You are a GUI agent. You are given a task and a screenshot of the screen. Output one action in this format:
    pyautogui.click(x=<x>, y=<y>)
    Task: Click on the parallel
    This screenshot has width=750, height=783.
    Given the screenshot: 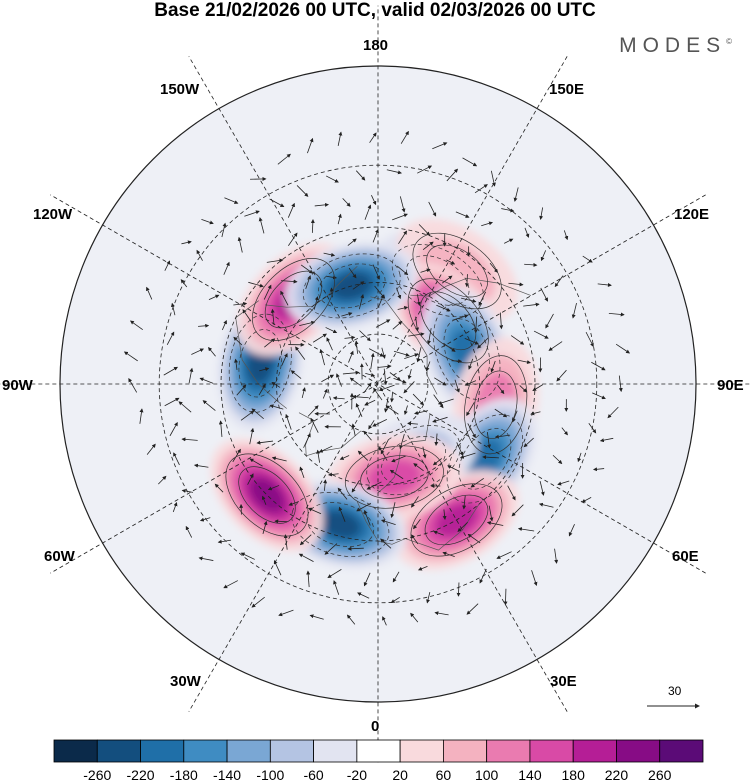 What is the action you would take?
    pyautogui.click(x=378, y=384)
    